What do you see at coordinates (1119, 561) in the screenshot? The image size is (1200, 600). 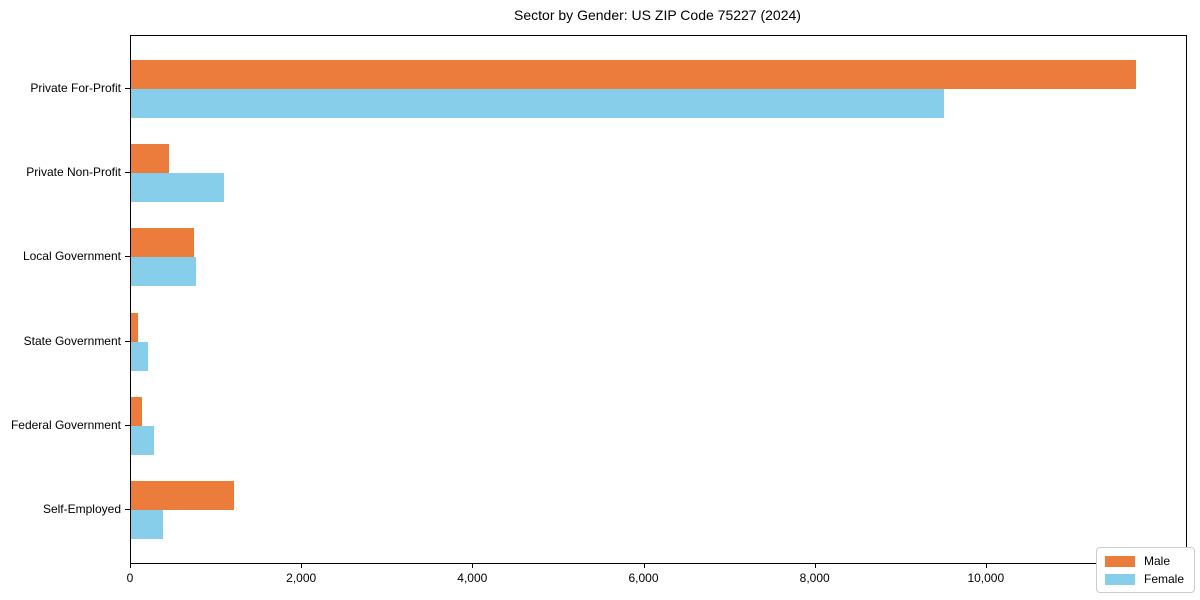 I see `legend-male-swatch` at bounding box center [1119, 561].